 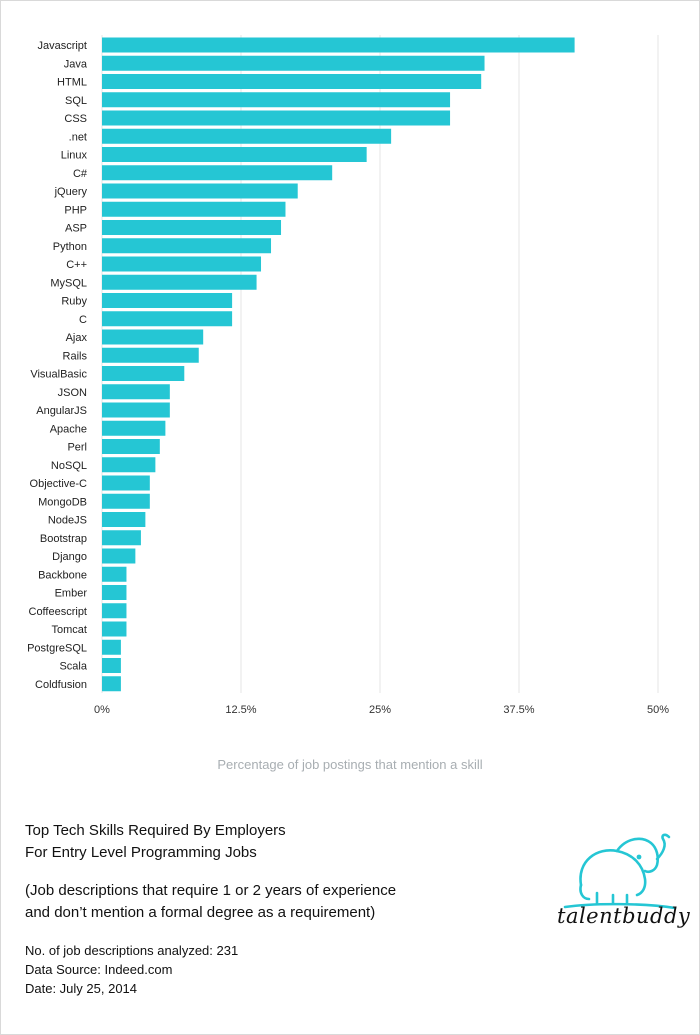 I want to click on category-label: C, so click(x=83, y=320).